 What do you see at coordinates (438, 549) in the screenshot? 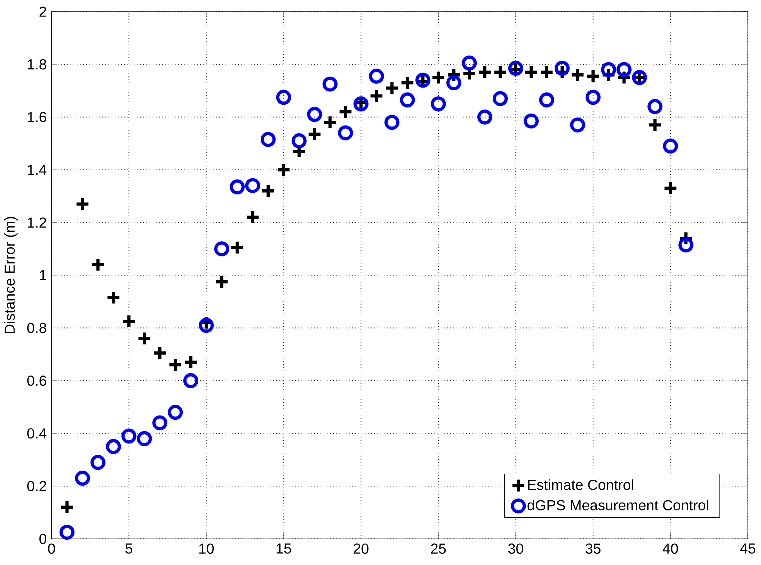
I see `x-tick-label: 25` at bounding box center [438, 549].